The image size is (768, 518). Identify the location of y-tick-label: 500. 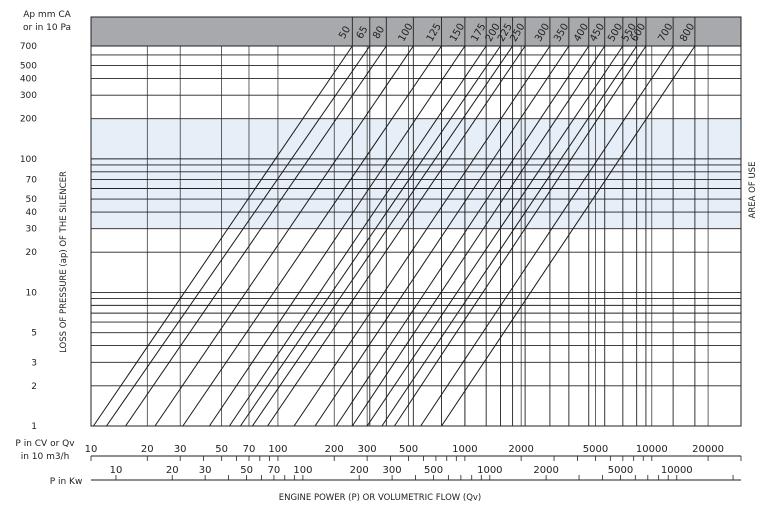
(28, 67).